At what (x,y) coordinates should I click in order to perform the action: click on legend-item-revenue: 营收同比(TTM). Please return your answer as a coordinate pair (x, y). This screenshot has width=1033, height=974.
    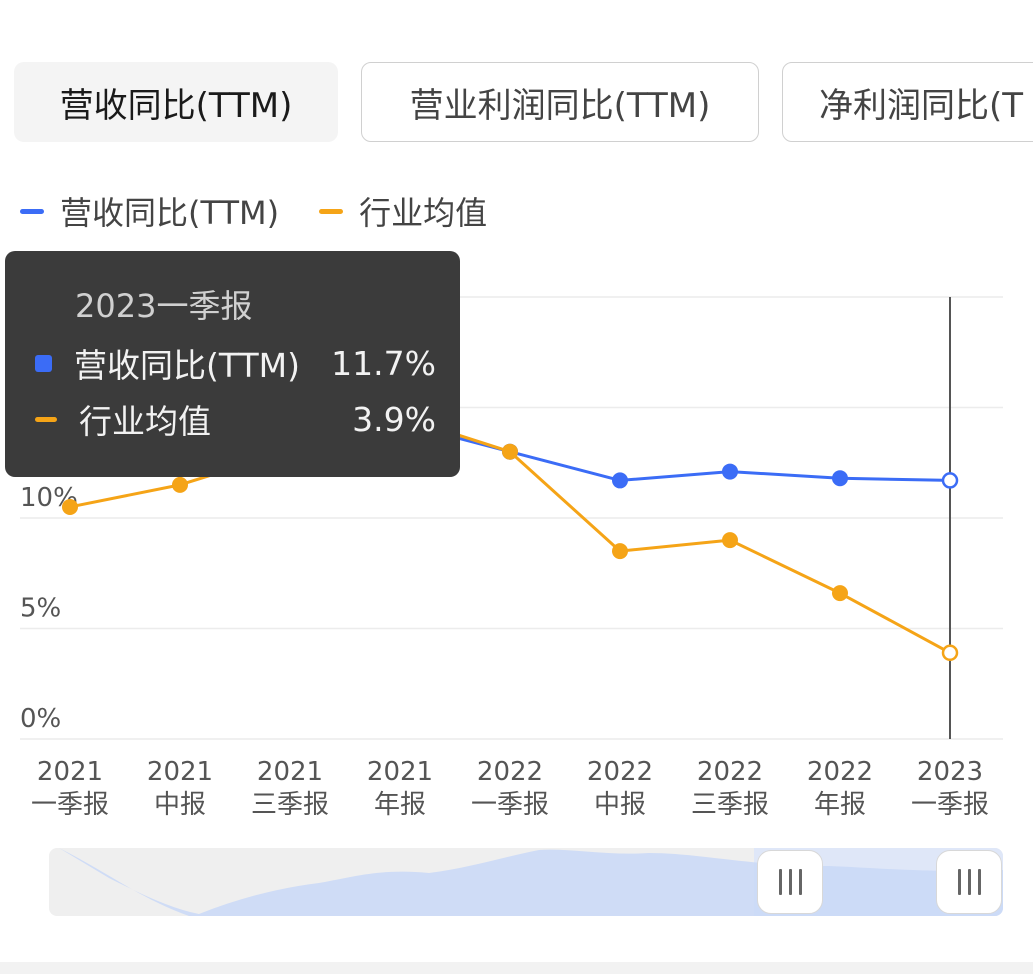
    Looking at the image, I should click on (149, 211).